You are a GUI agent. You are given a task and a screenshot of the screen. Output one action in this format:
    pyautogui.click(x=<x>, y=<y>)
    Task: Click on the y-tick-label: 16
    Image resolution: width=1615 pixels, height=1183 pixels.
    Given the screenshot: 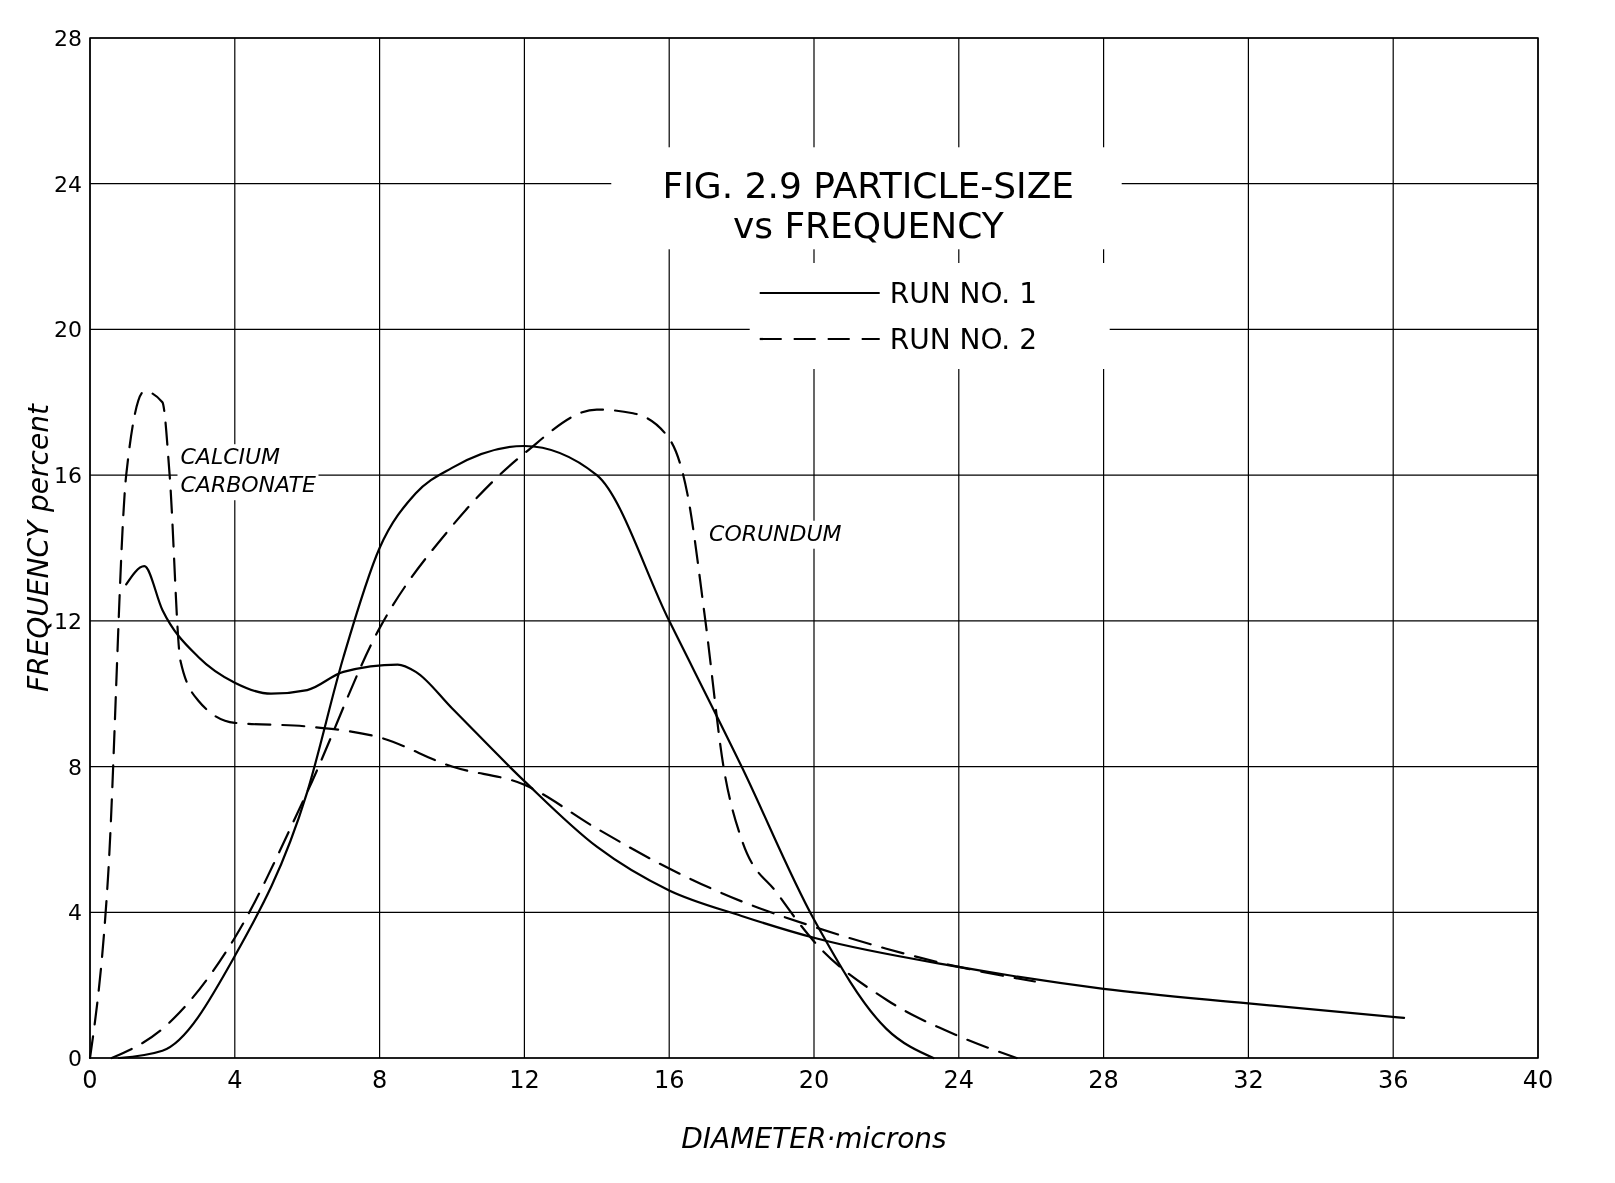 What is the action you would take?
    pyautogui.click(x=68, y=476)
    